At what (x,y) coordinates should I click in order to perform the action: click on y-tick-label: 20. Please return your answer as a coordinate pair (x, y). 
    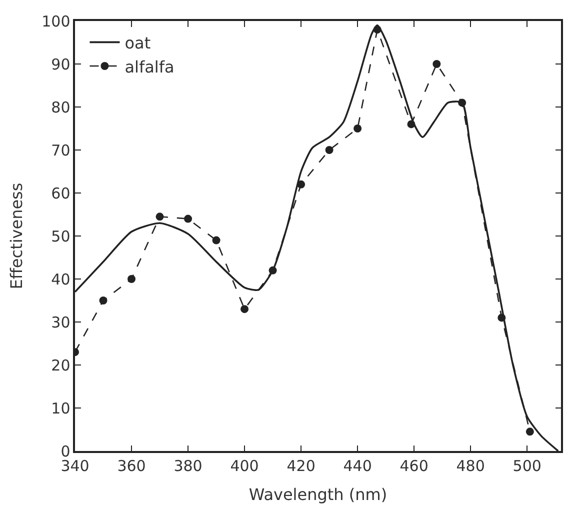
    Looking at the image, I should click on (60, 365).